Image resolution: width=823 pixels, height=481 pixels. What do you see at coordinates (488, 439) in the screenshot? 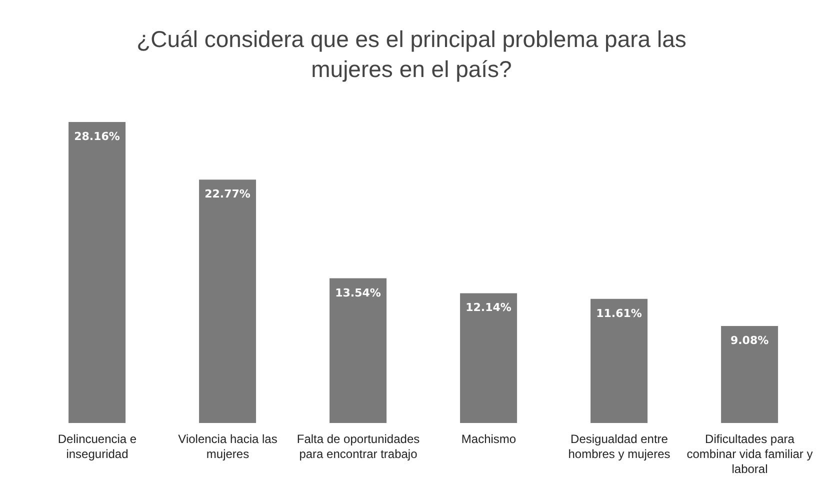
I see `x-tick-label: Machismo` at bounding box center [488, 439].